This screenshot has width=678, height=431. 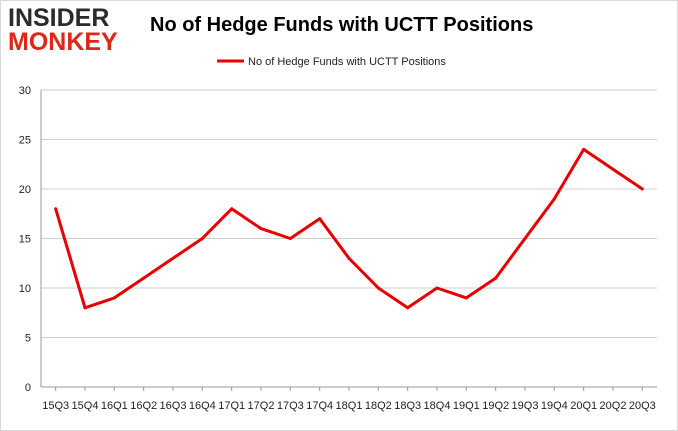 What do you see at coordinates (25, 190) in the screenshot?
I see `y-tick-label: 20` at bounding box center [25, 190].